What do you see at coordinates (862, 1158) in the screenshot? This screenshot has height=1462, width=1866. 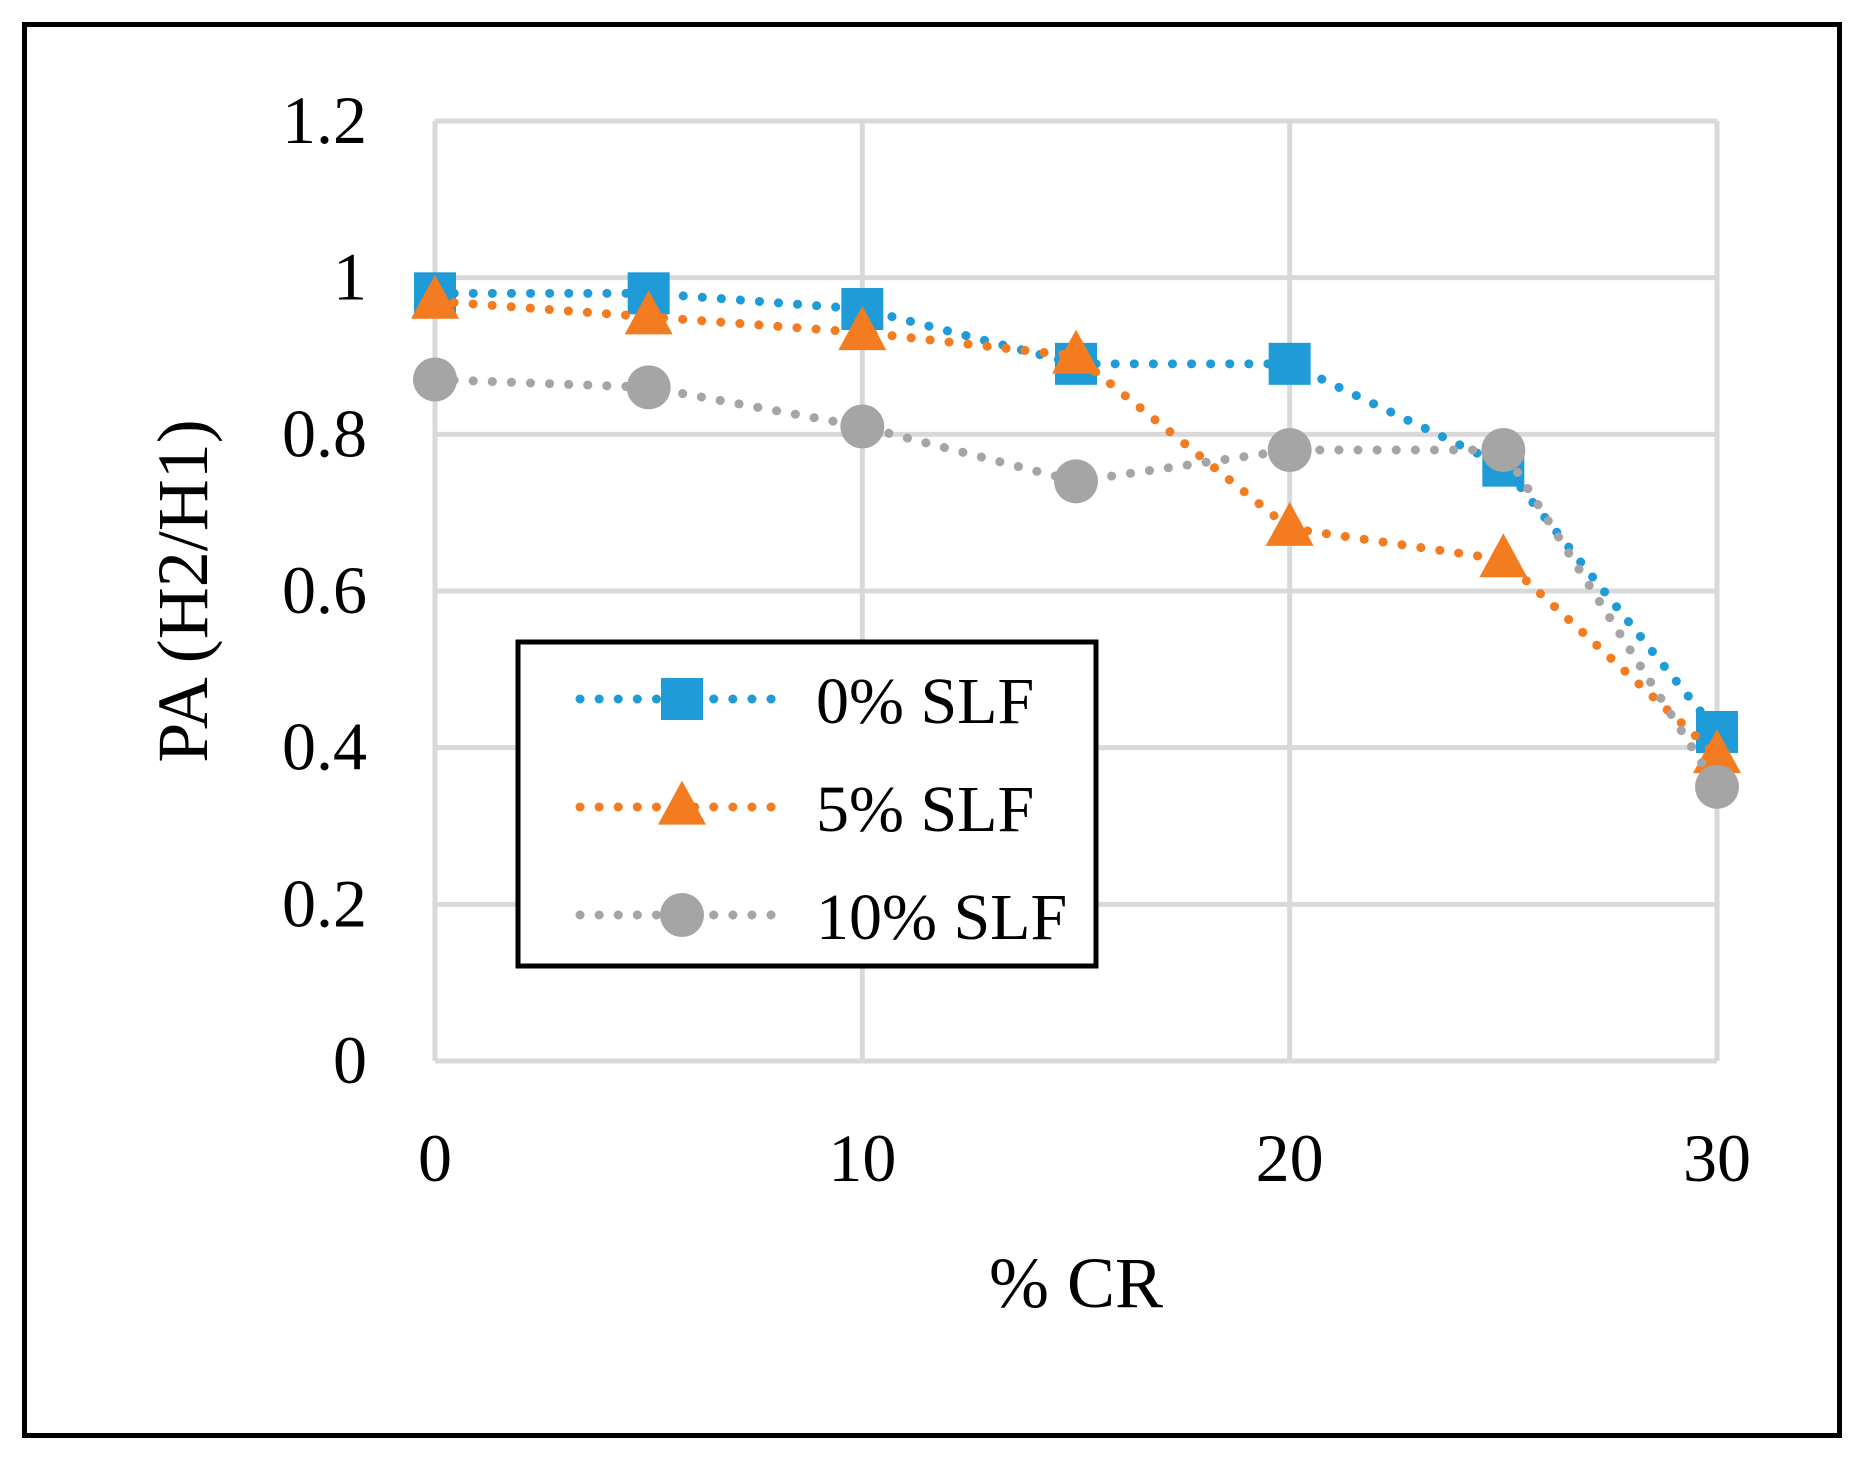 I see `x-tick-label: 10` at bounding box center [862, 1158].